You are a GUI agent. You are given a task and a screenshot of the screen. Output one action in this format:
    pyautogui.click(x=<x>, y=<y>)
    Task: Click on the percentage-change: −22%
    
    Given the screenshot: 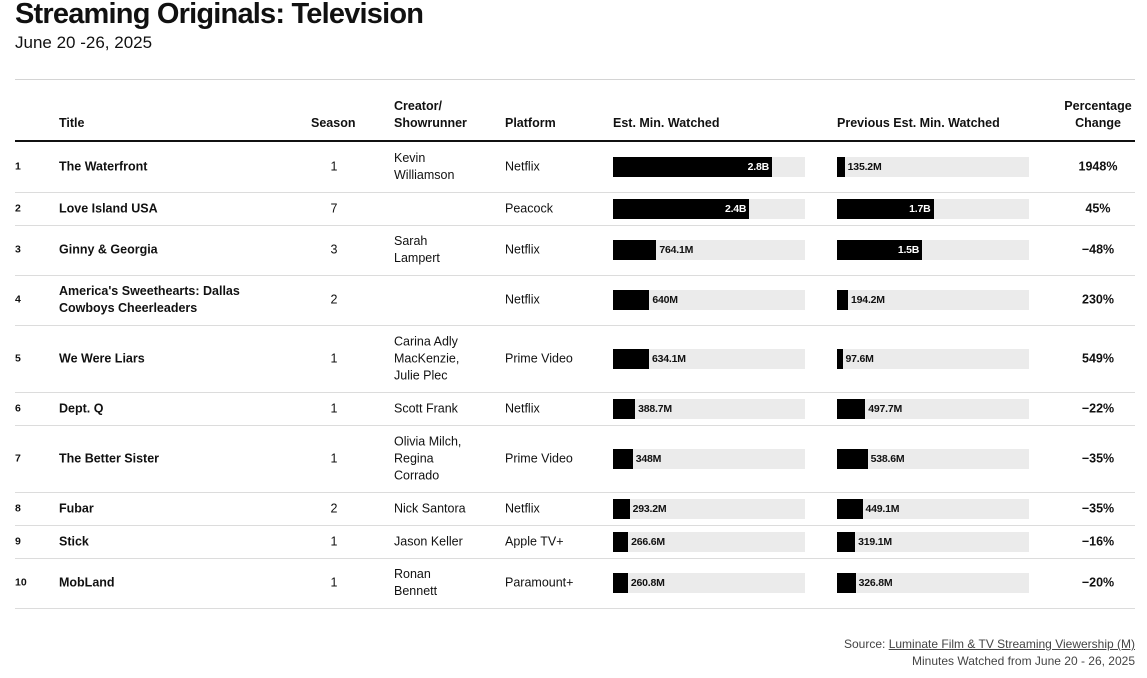 What is the action you would take?
    pyautogui.click(x=1098, y=408)
    